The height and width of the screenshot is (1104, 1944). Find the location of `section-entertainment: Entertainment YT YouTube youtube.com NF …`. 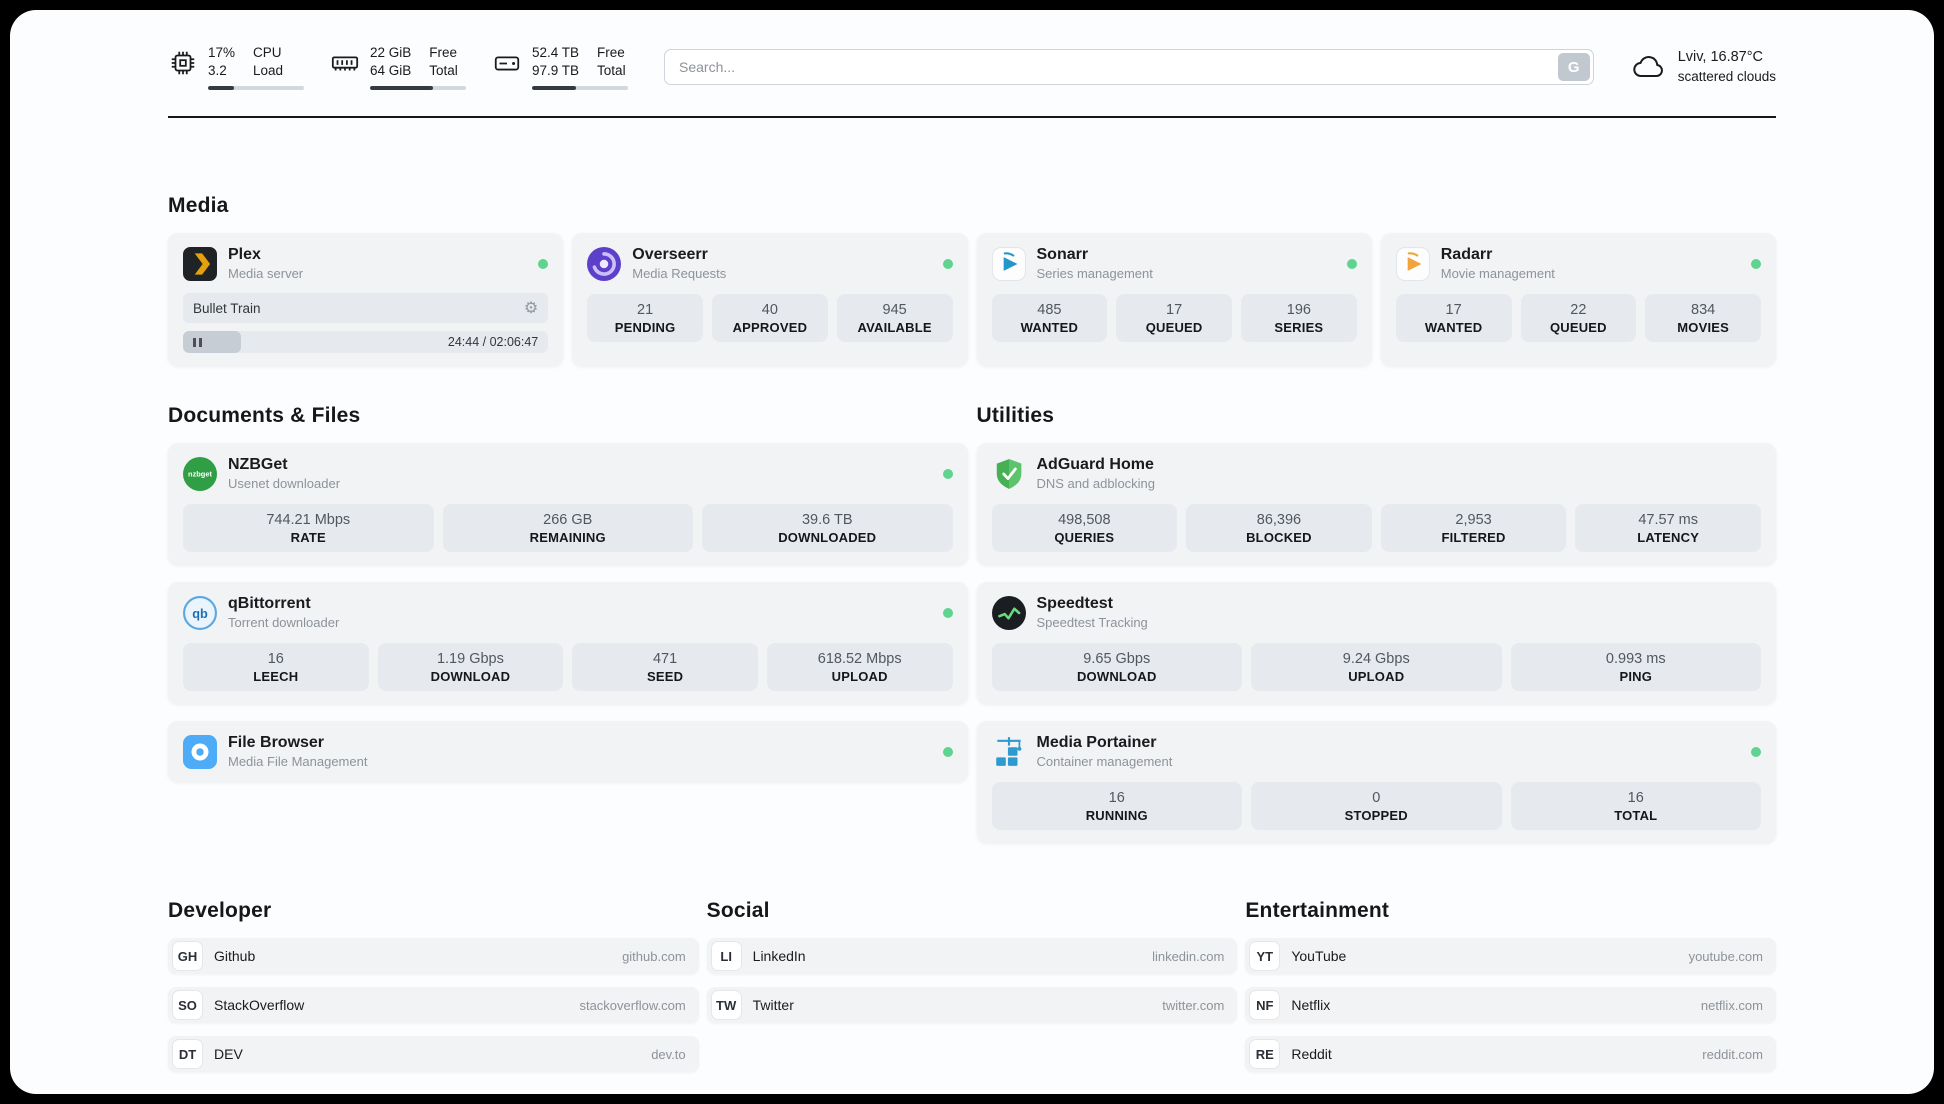

section-entertainment: Entertainment YT YouTube youtube.com NF … is located at coordinates (1510, 992).